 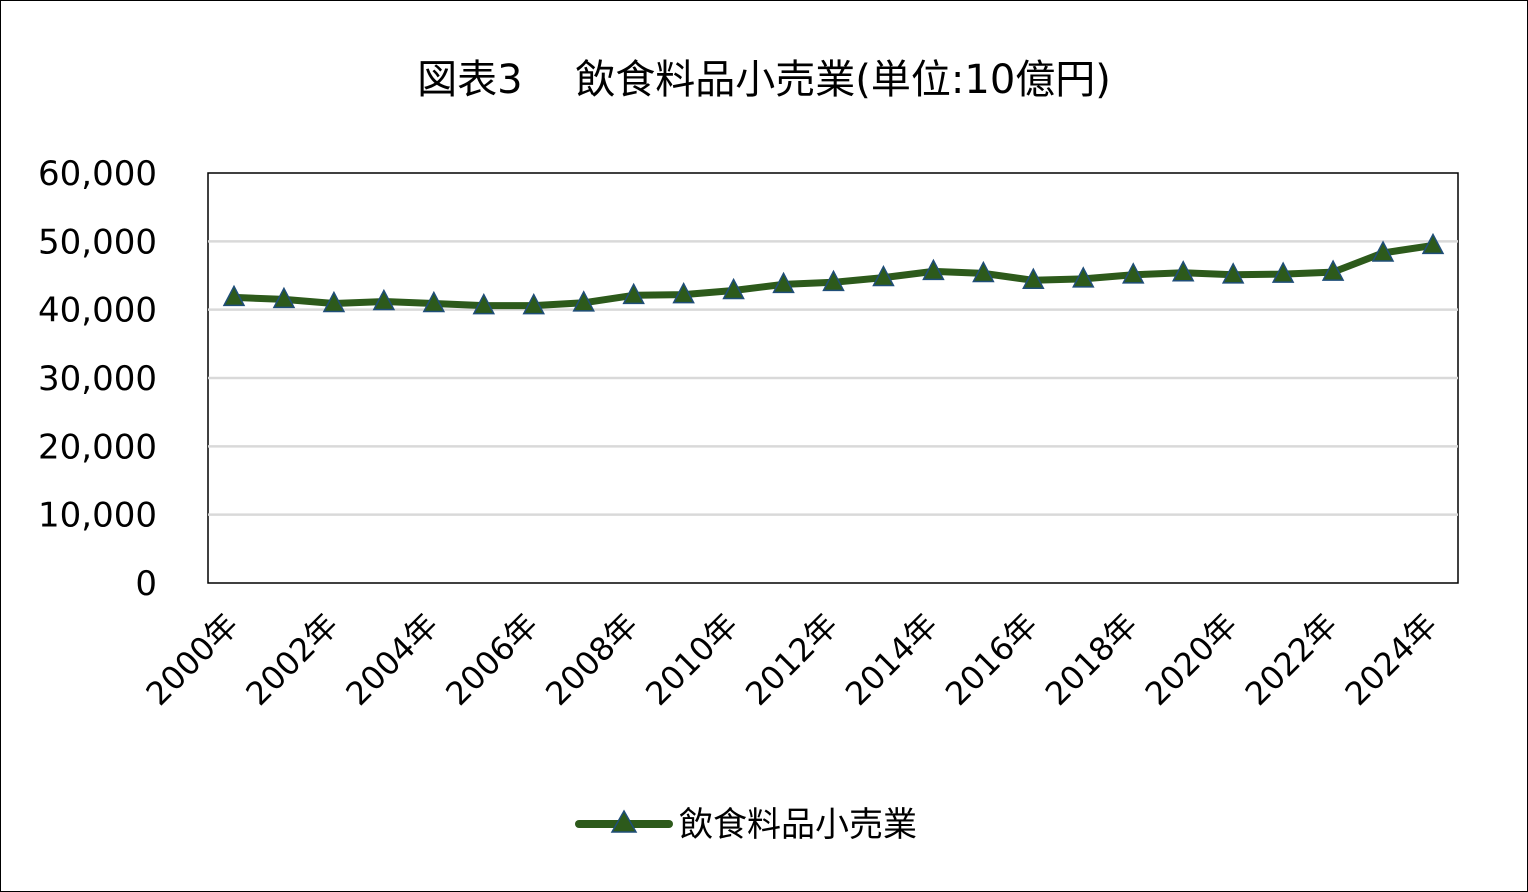 I want to click on y-tick-label: 40,000, so click(x=97, y=311).